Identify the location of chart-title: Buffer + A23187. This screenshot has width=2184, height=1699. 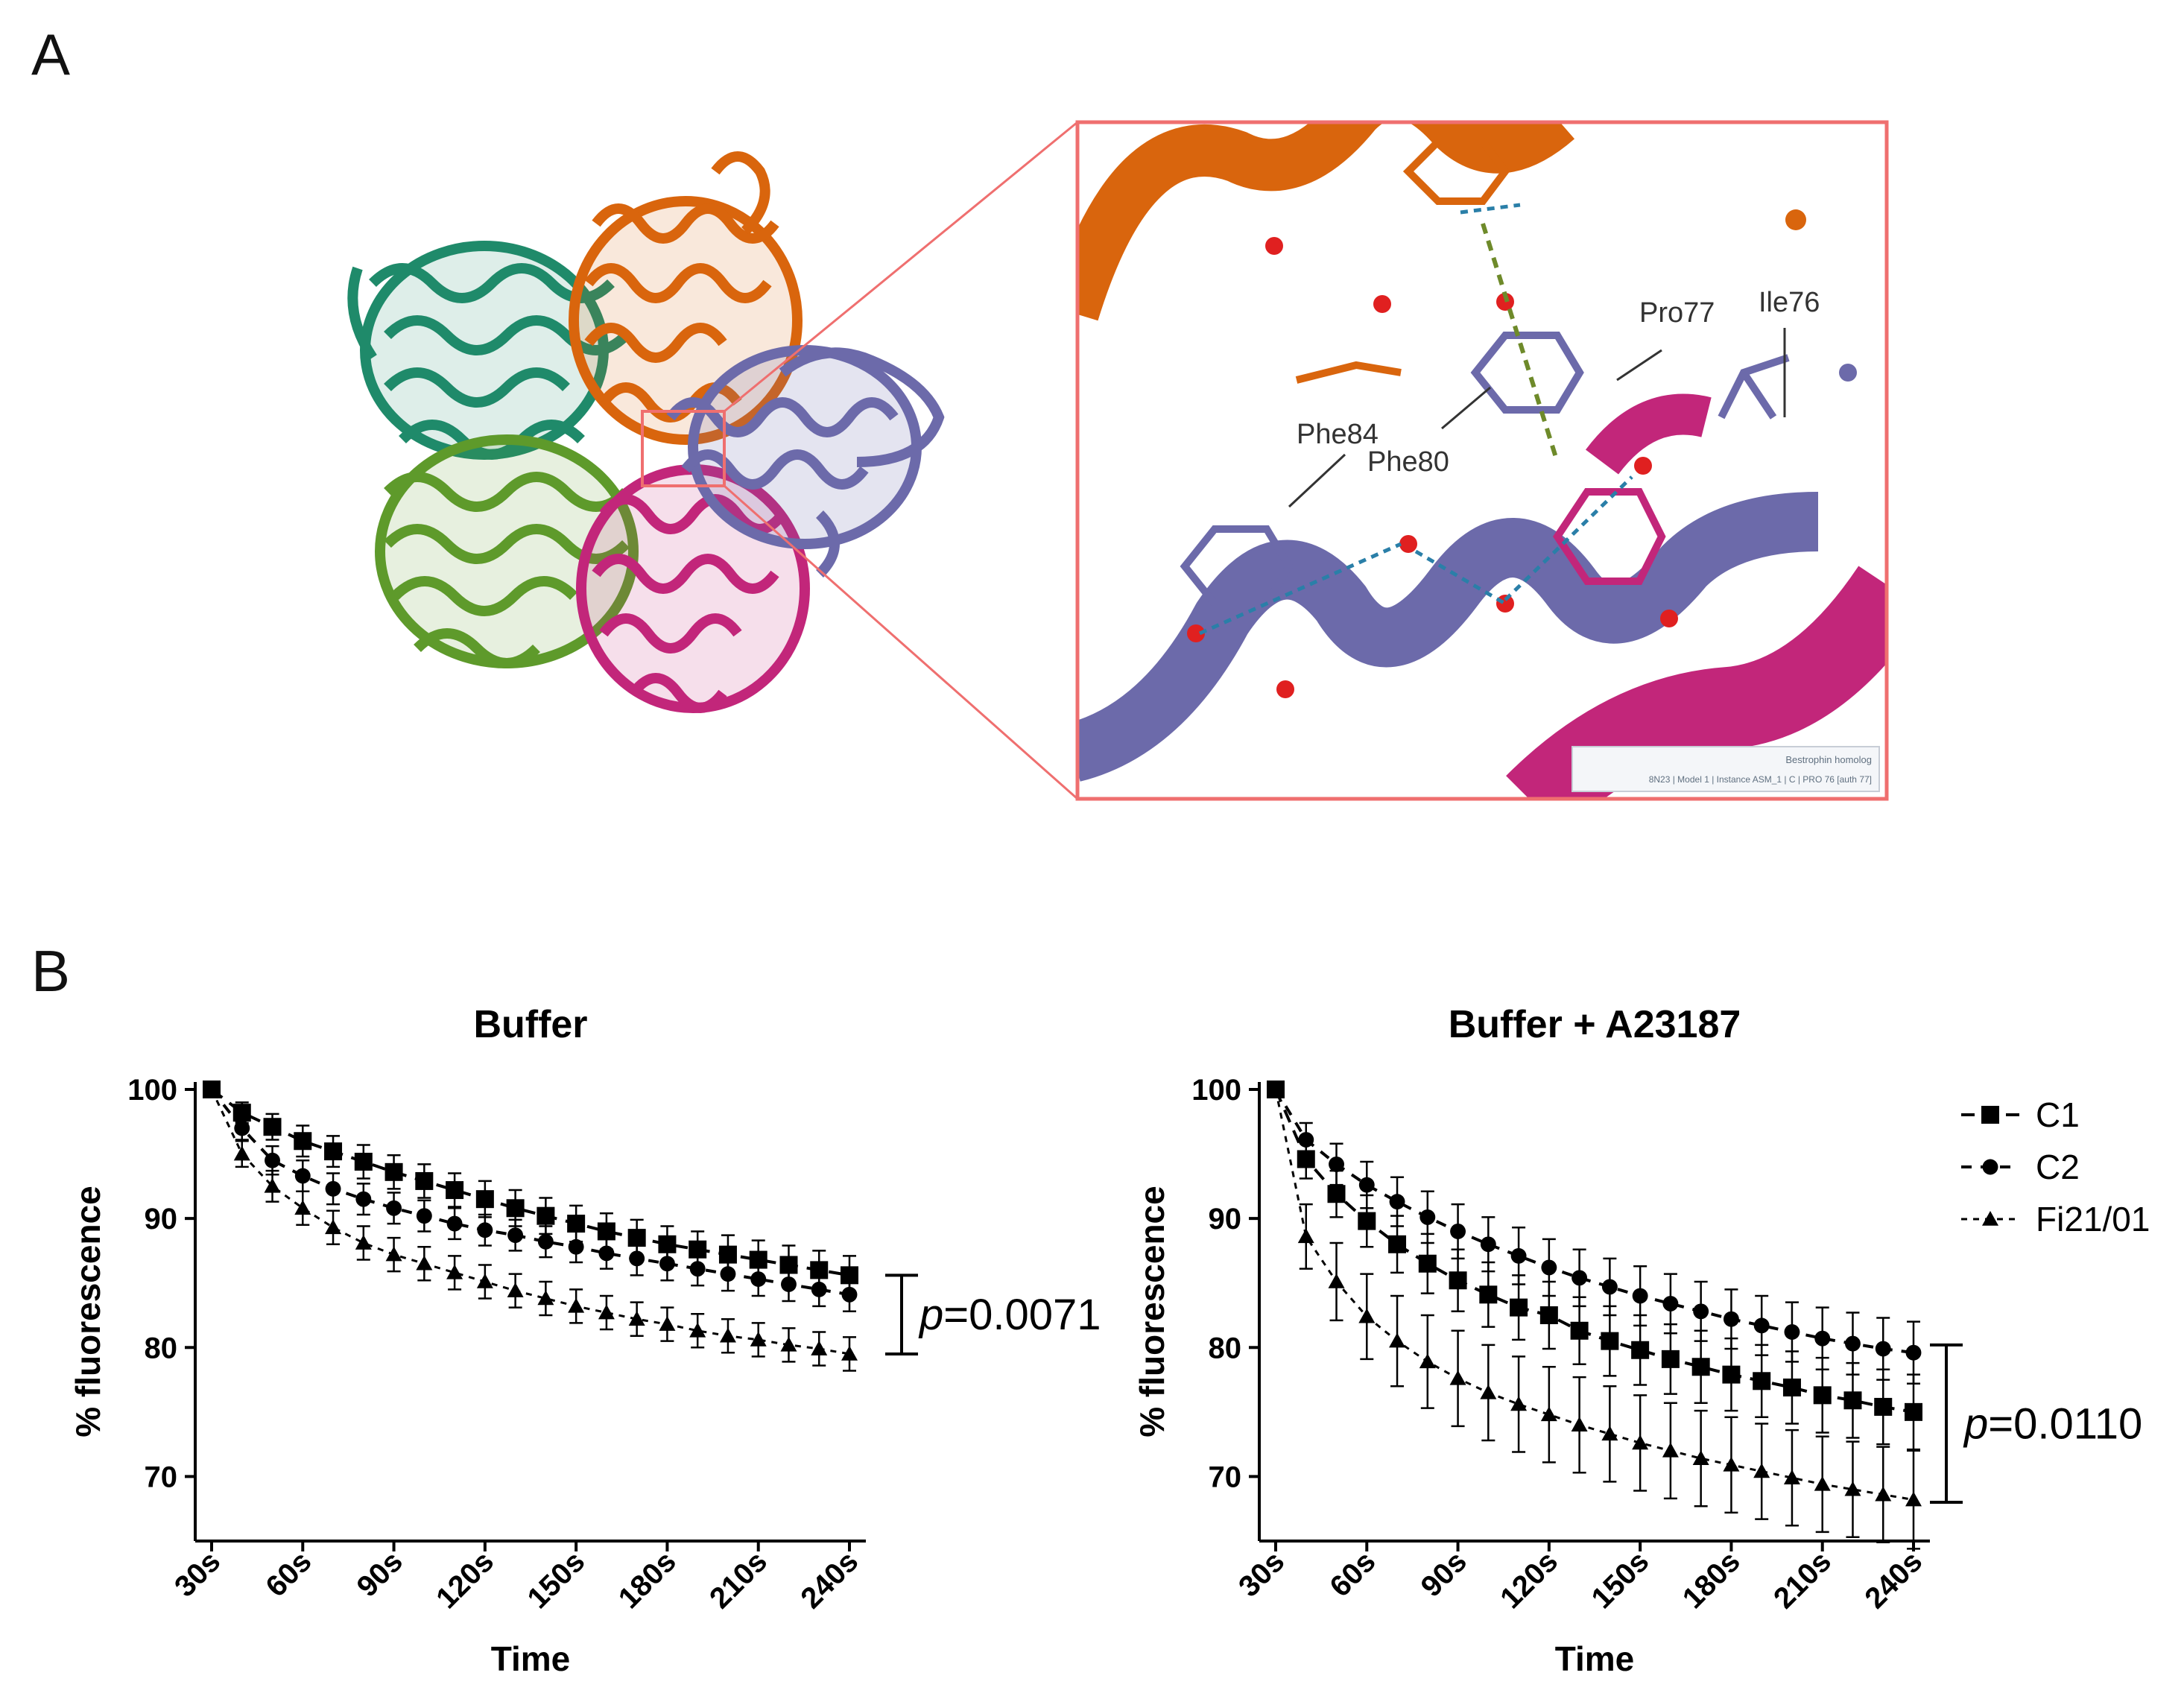
(1595, 1024).